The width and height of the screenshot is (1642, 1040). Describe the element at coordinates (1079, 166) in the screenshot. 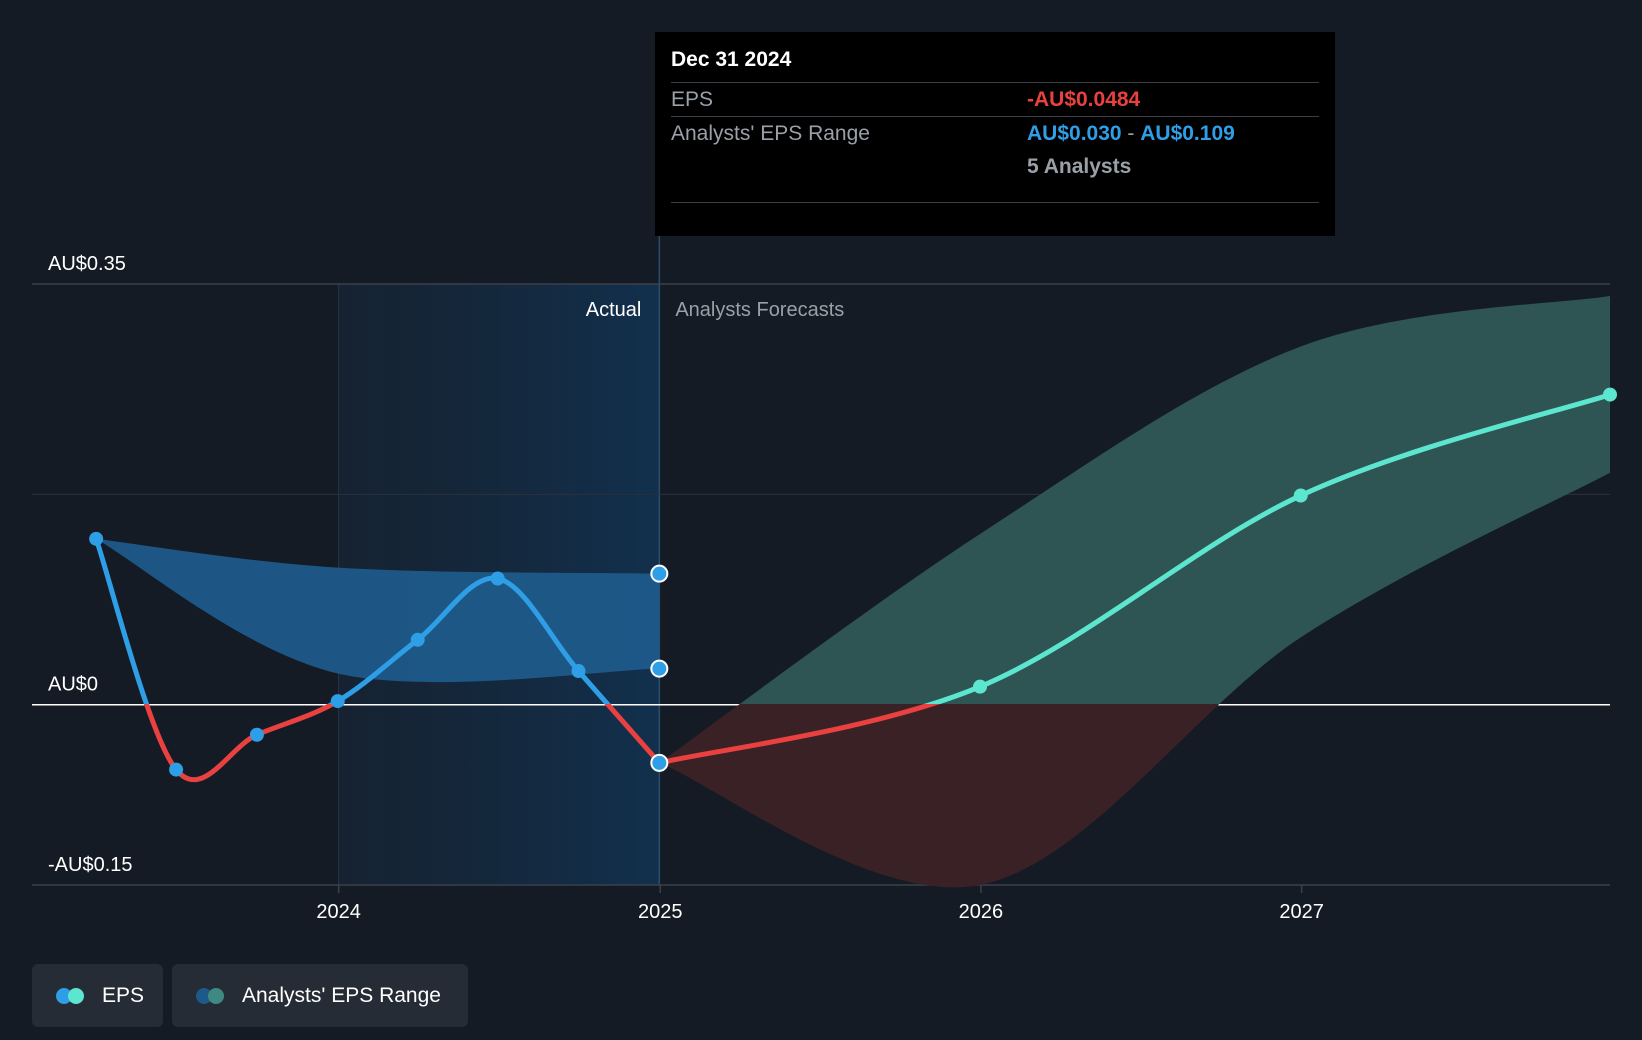

I see `tooltip-analyst-count: 5 Analysts` at that location.